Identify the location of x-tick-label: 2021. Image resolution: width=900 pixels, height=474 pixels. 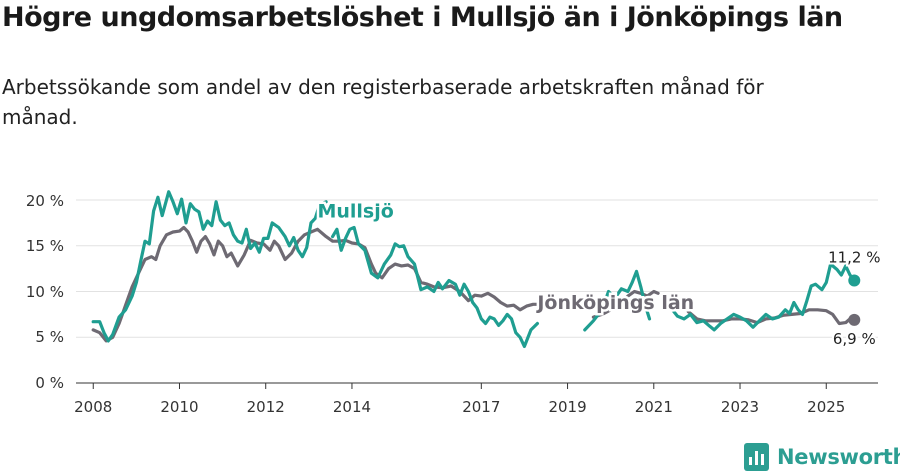
(654, 407).